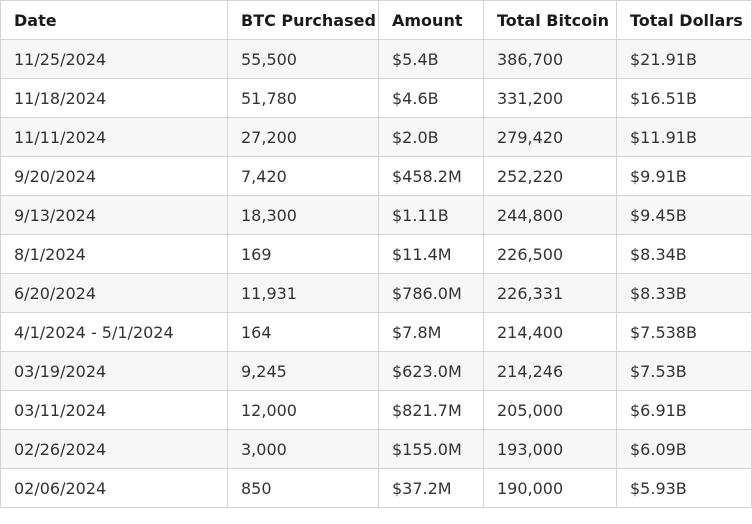  I want to click on header-total-dollars: Total Dollars, so click(684, 20).